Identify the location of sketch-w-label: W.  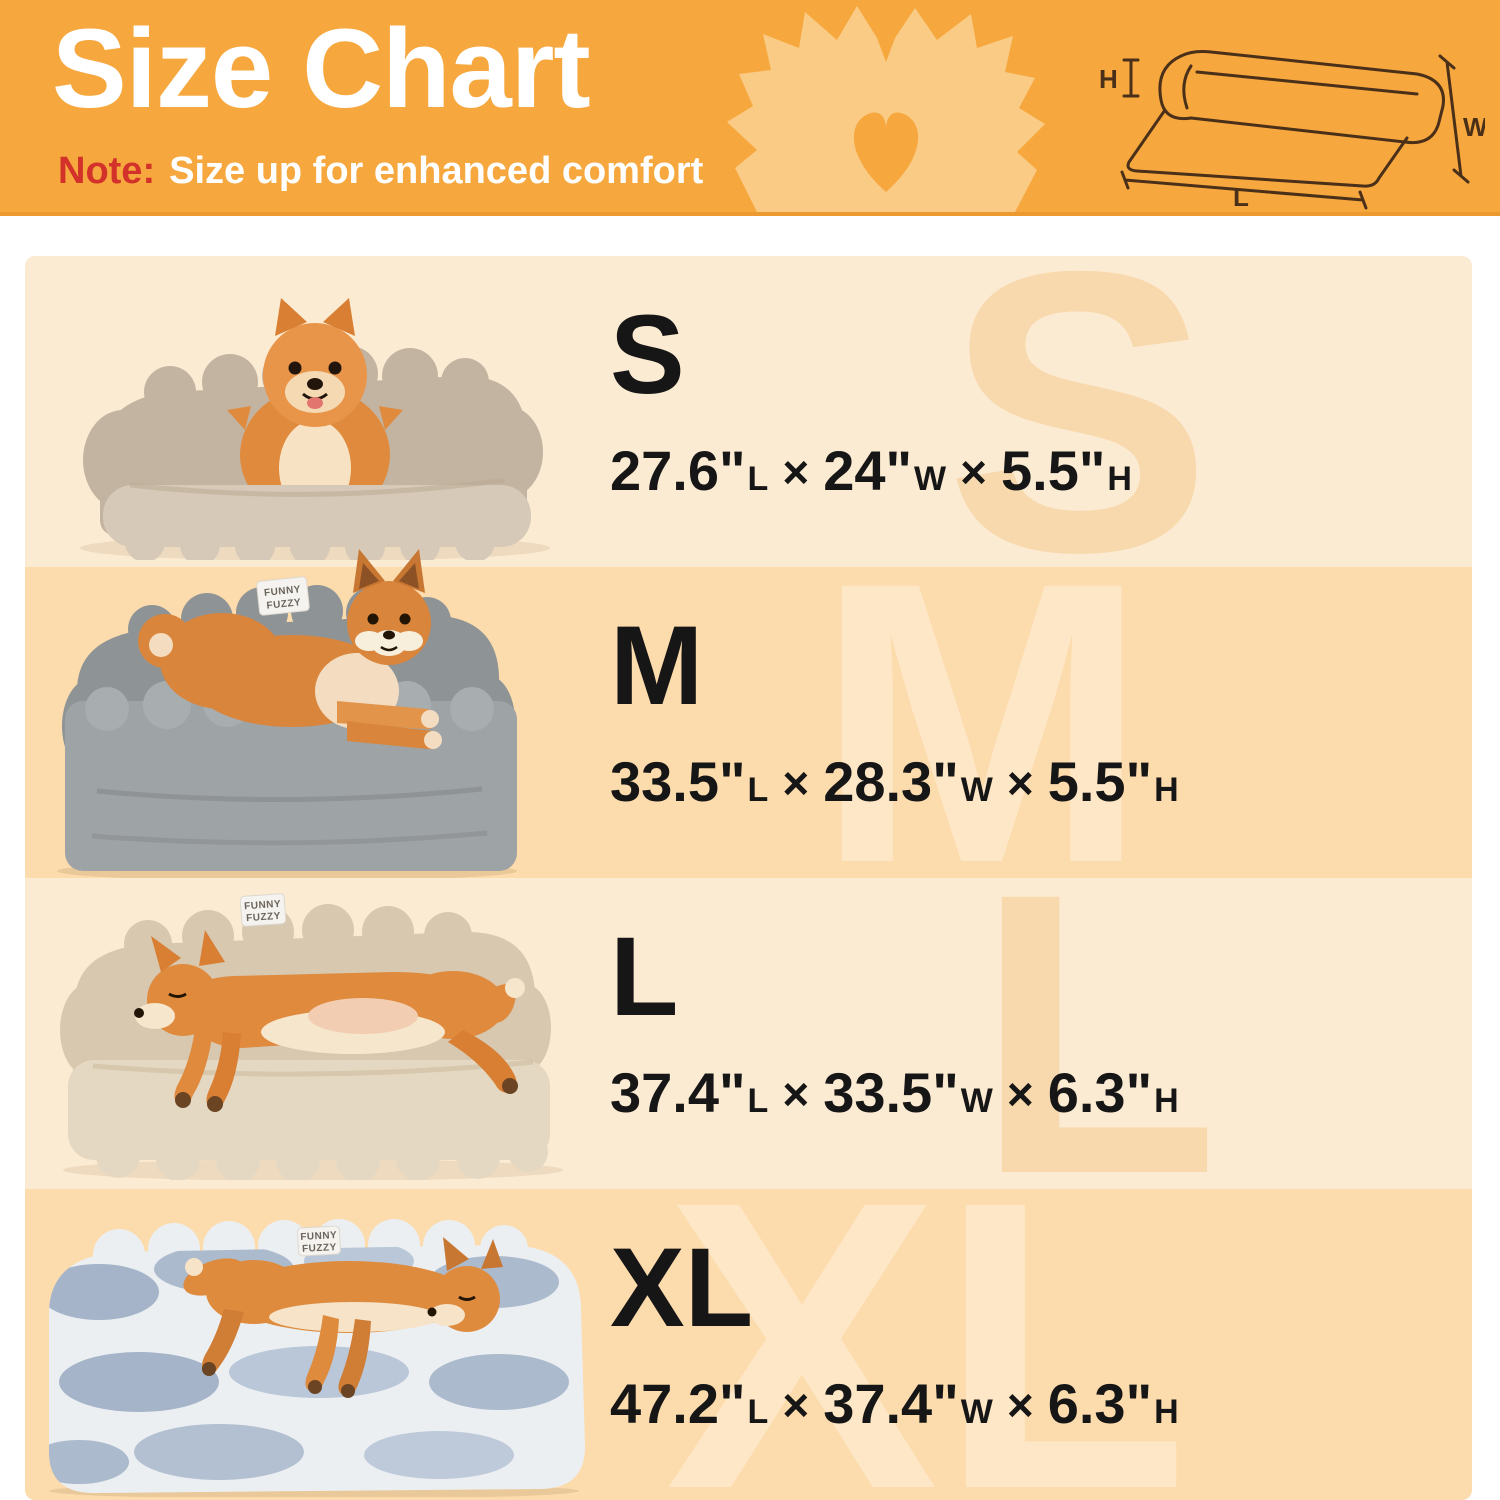
(1474, 127).